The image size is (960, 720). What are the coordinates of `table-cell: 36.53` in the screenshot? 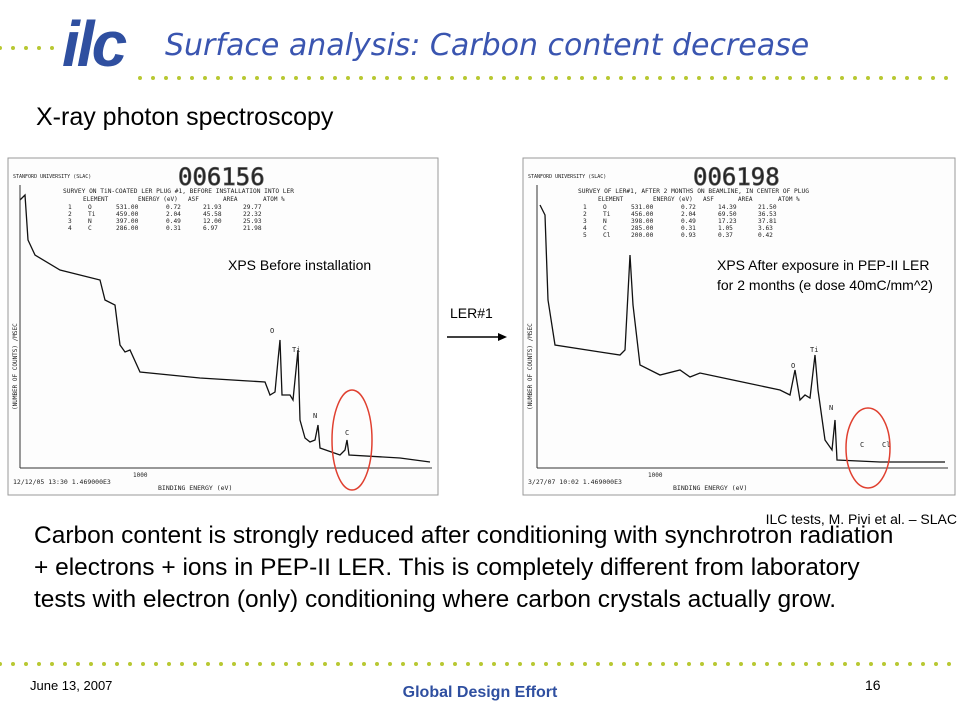 It's located at (767, 214).